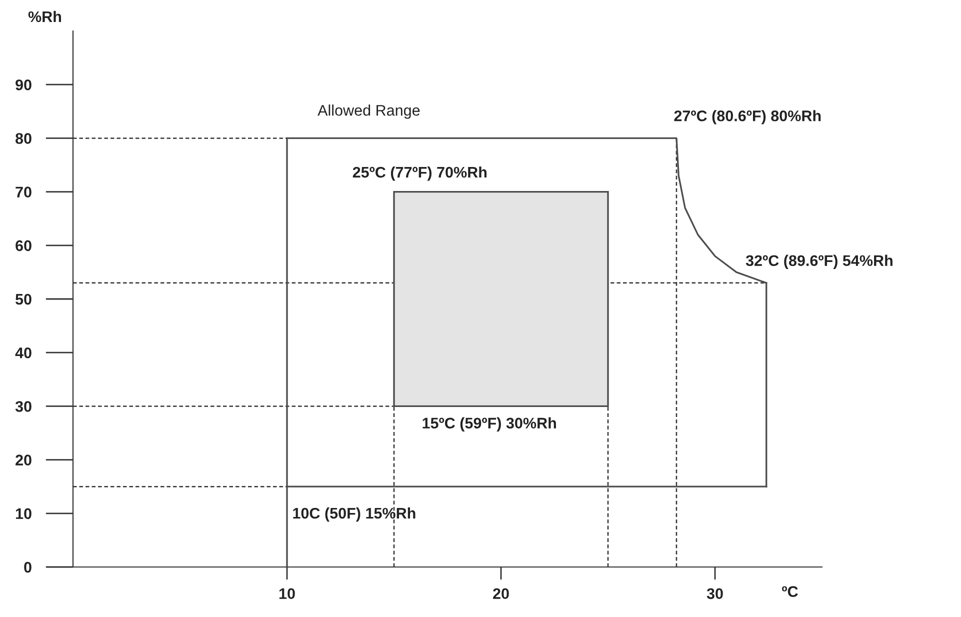 This screenshot has height=617, width=961. I want to click on y-tick-label: 10, so click(24, 514).